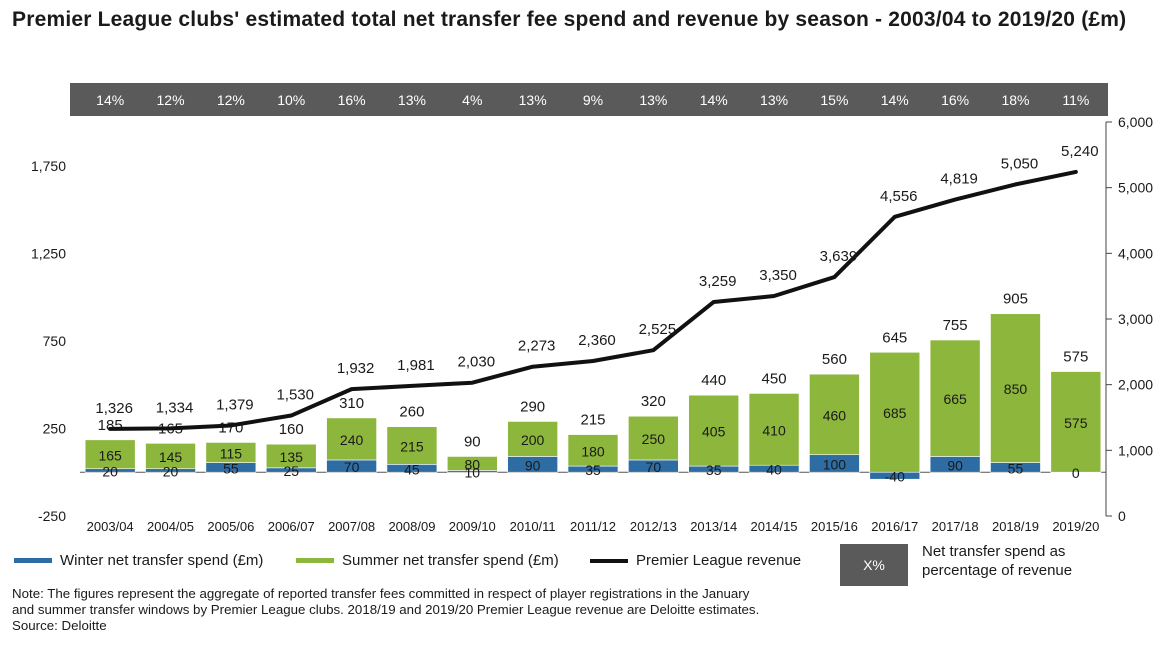  Describe the element at coordinates (295, 395) in the screenshot. I see `revenue-value-label: 1,530` at that location.